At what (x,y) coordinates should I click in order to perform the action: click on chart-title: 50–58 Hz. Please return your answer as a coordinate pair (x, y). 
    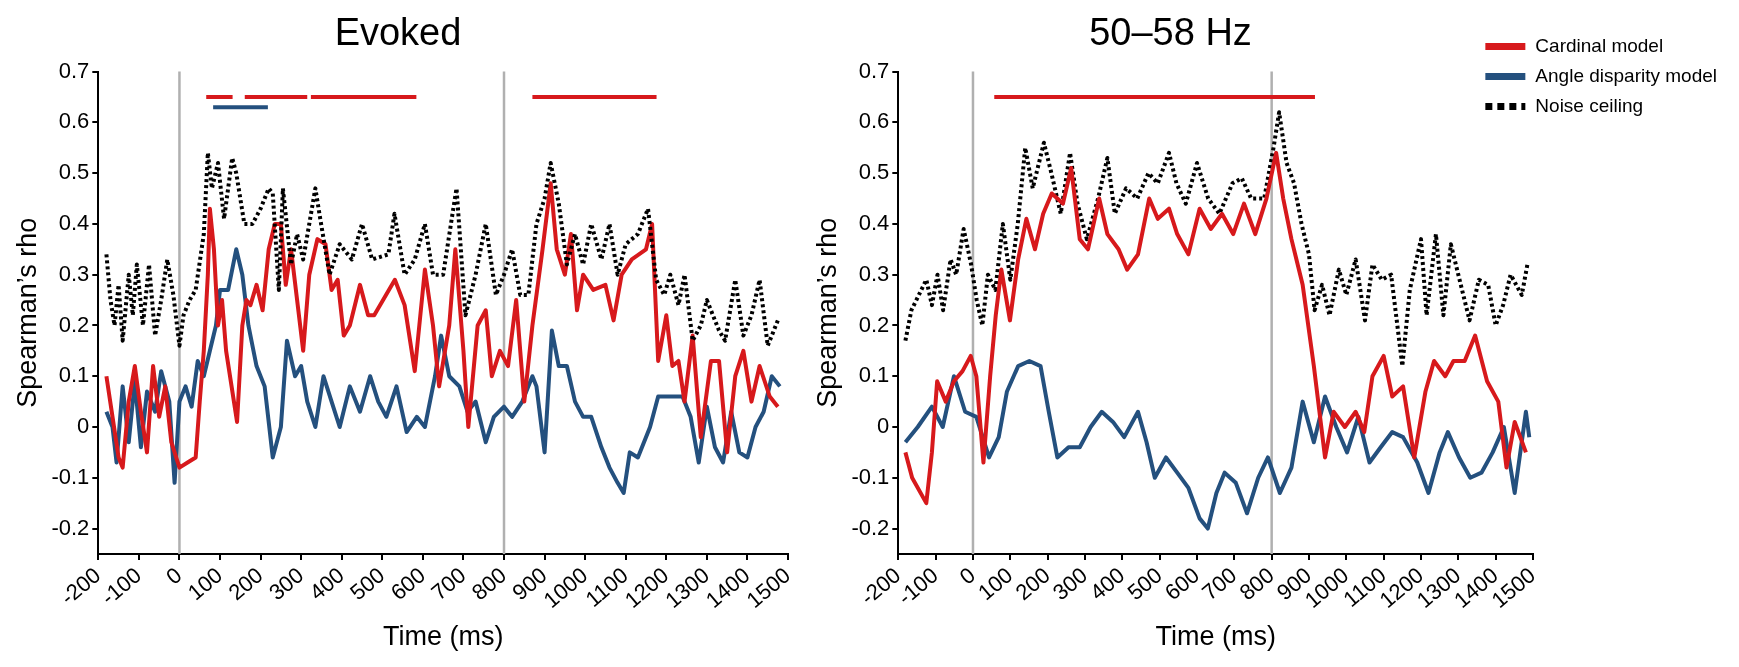
    Looking at the image, I should click on (1170, 32).